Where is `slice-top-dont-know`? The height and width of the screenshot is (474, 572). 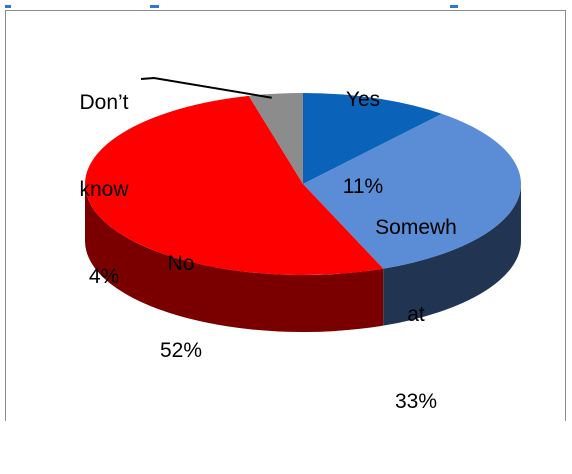 slice-top-dont-know is located at coordinates (275, 138).